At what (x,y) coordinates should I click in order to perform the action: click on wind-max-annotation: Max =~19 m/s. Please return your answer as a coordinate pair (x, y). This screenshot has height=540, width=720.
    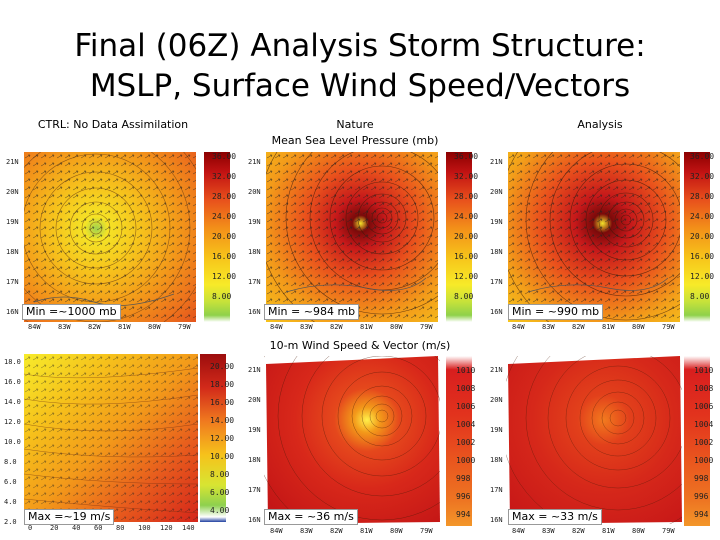
    Looking at the image, I should click on (69, 517).